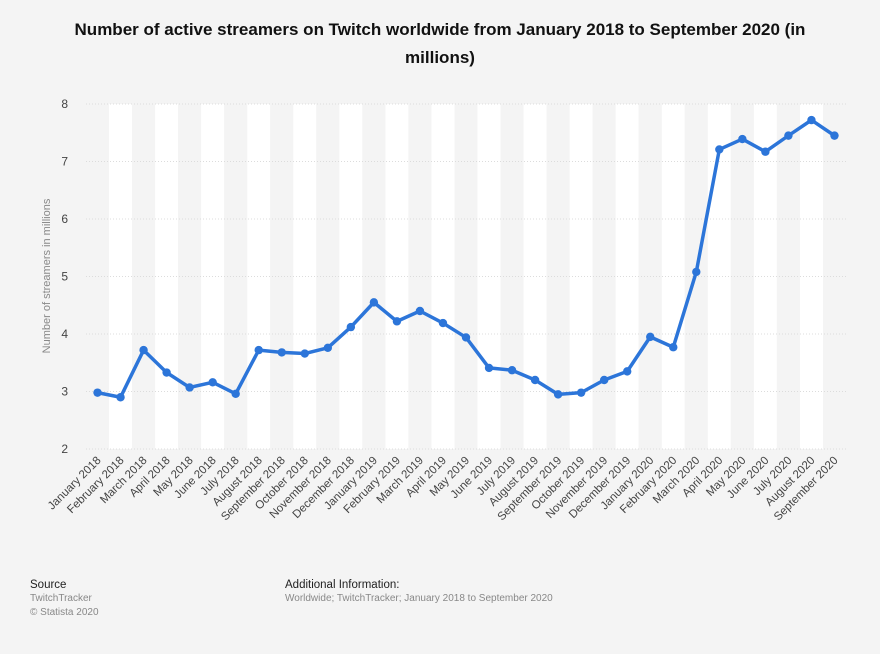 This screenshot has height=654, width=880. Describe the element at coordinates (64, 162) in the screenshot. I see `y-tick-label: 7` at that location.